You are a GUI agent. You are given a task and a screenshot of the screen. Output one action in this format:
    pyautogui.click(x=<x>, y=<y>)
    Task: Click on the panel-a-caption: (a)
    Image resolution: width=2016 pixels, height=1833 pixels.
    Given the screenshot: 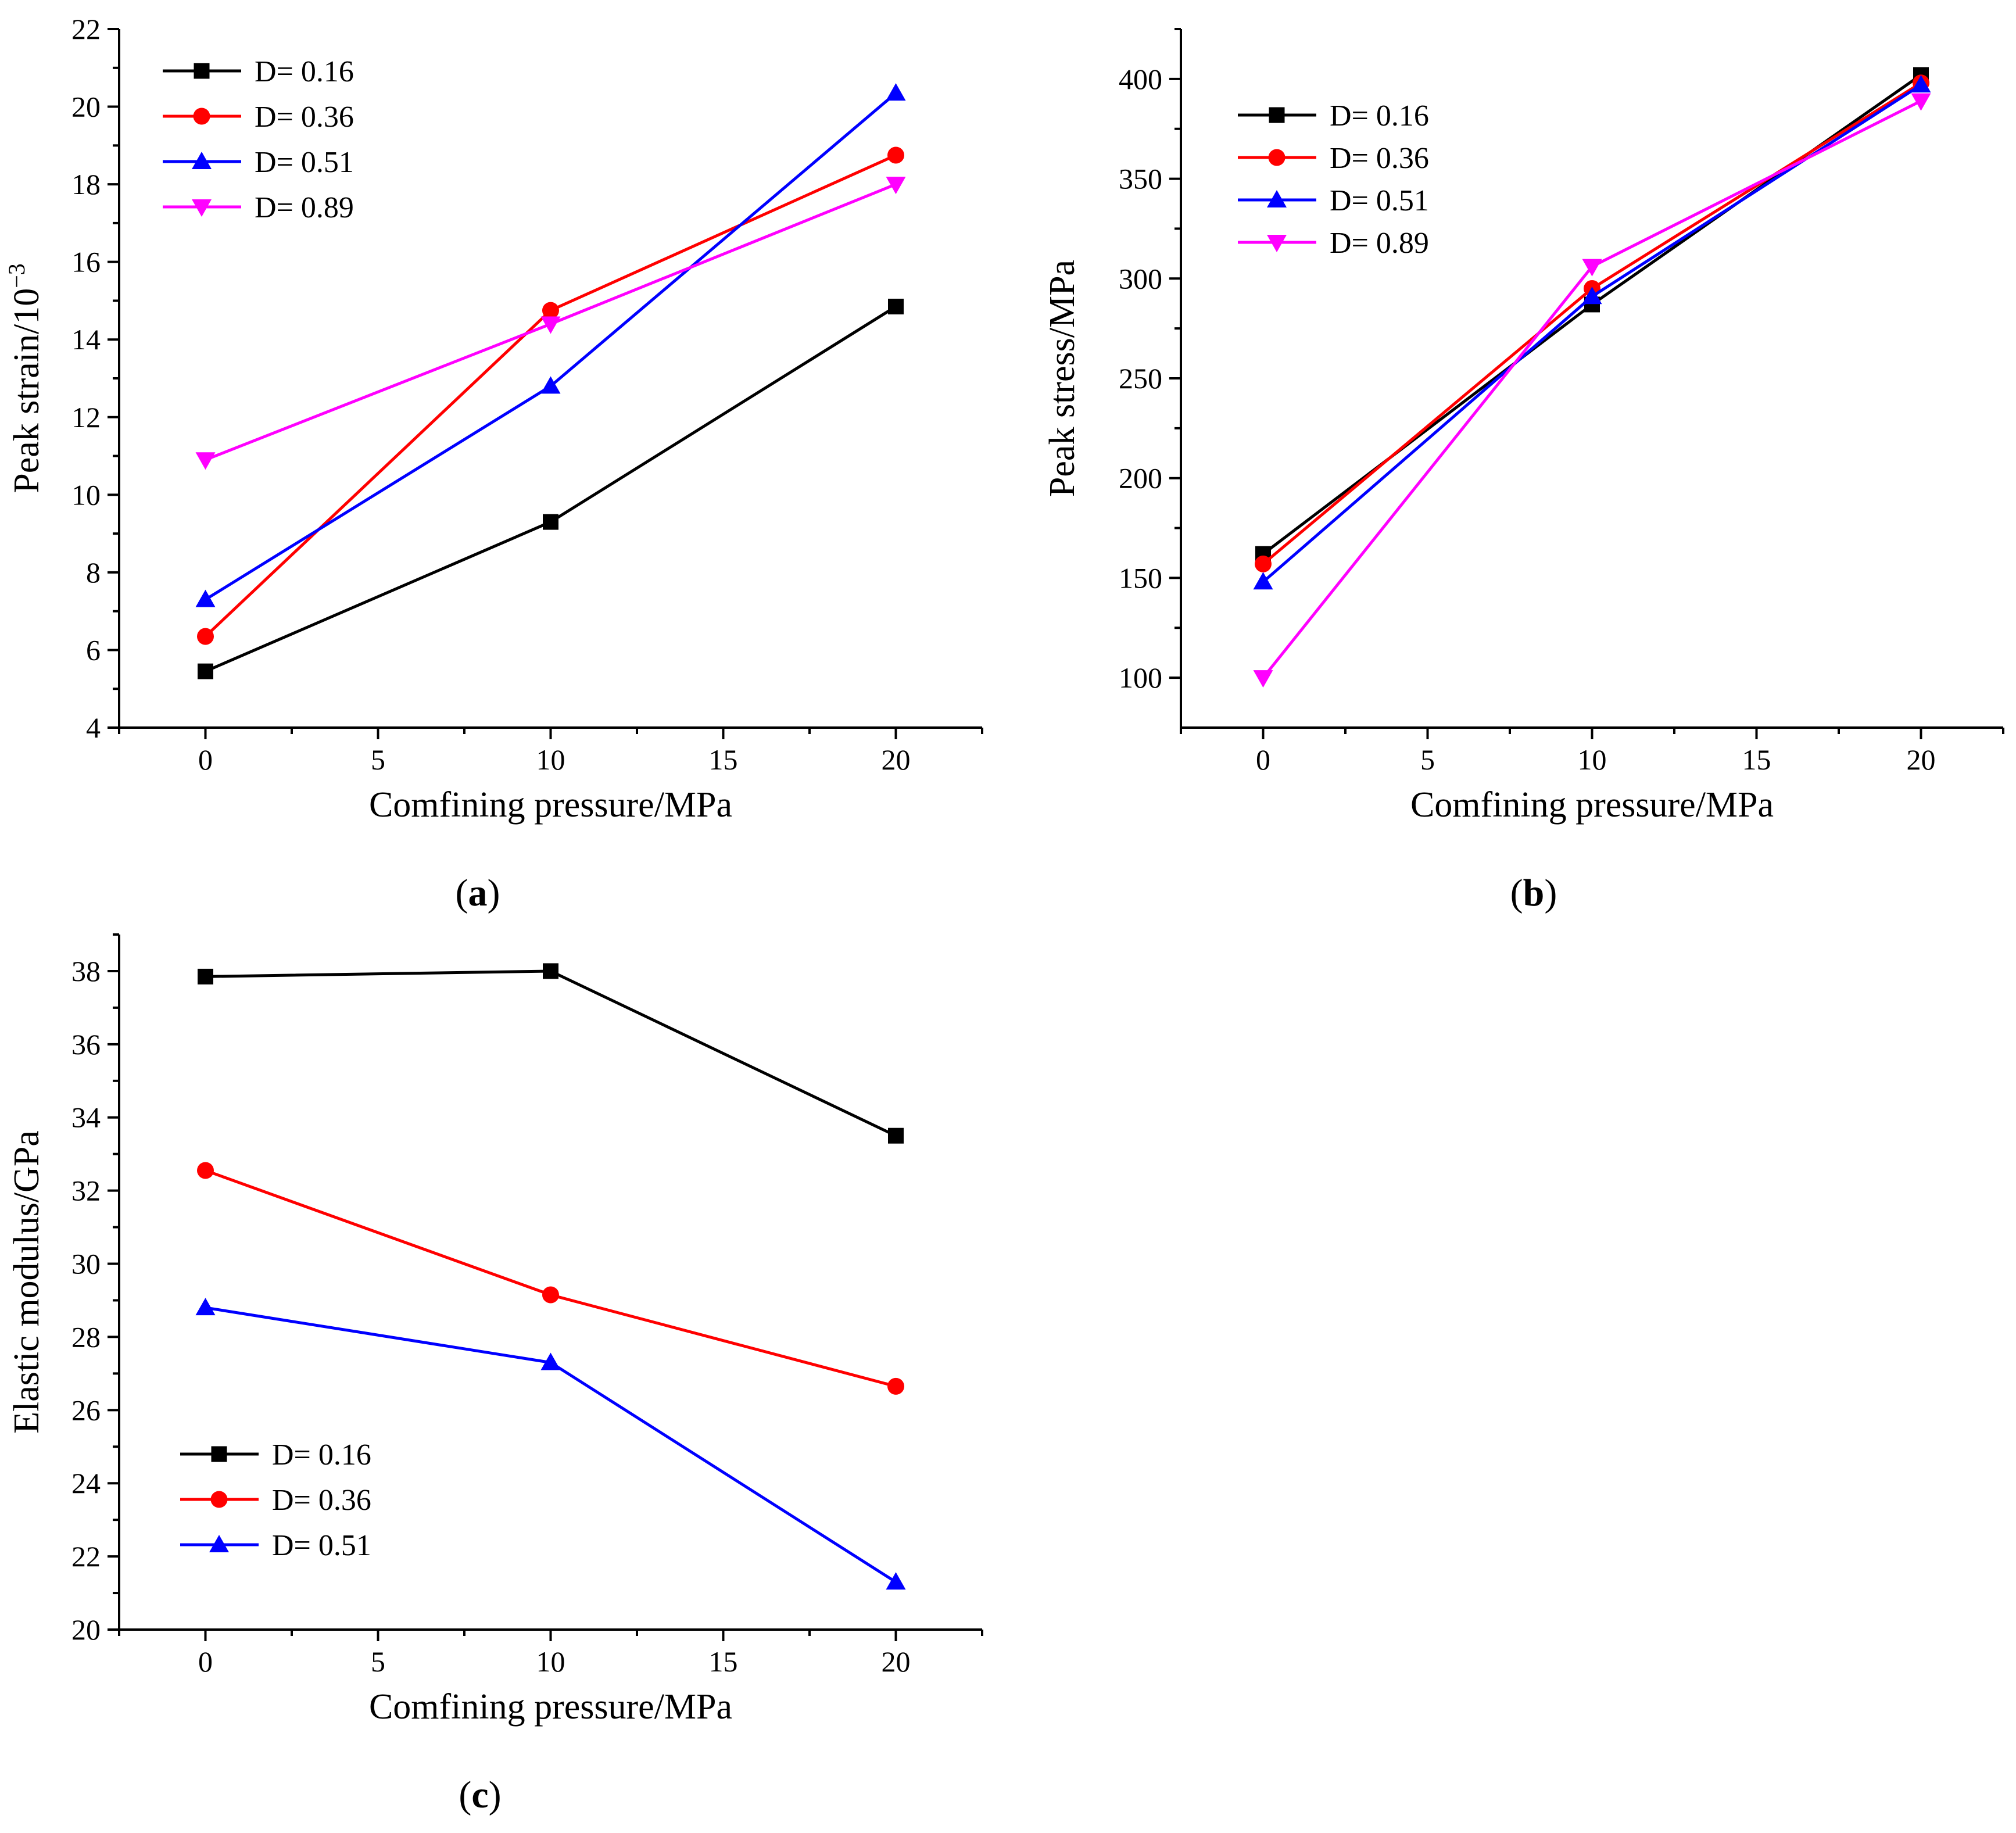 What is the action you would take?
    pyautogui.click(x=478, y=893)
    